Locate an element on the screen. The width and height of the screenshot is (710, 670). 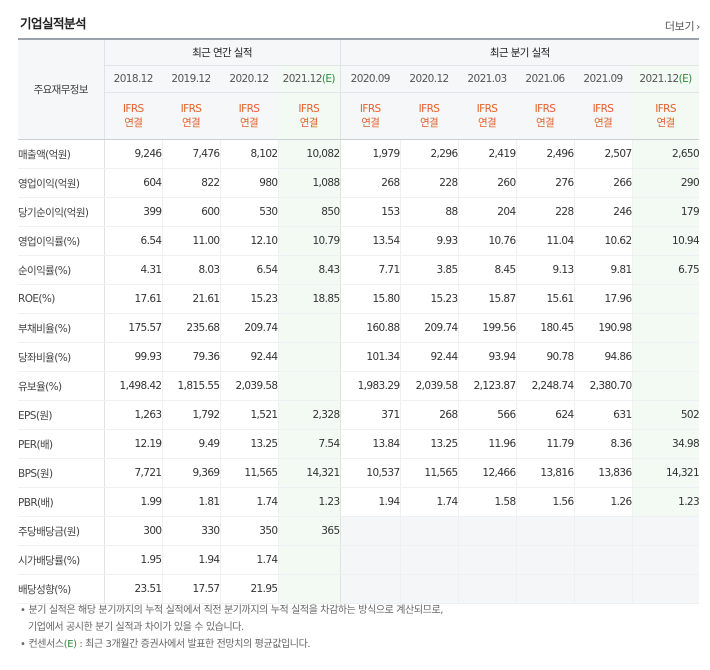
table-cell: 13.84 is located at coordinates (370, 444).